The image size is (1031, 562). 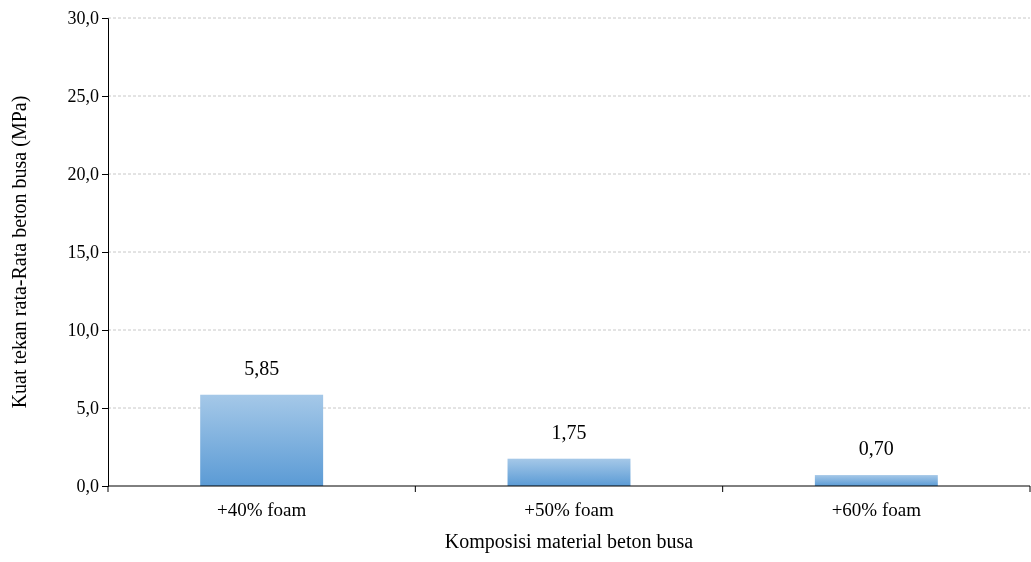 What do you see at coordinates (87, 408) in the screenshot?
I see `y-tick-label: 5,0` at bounding box center [87, 408].